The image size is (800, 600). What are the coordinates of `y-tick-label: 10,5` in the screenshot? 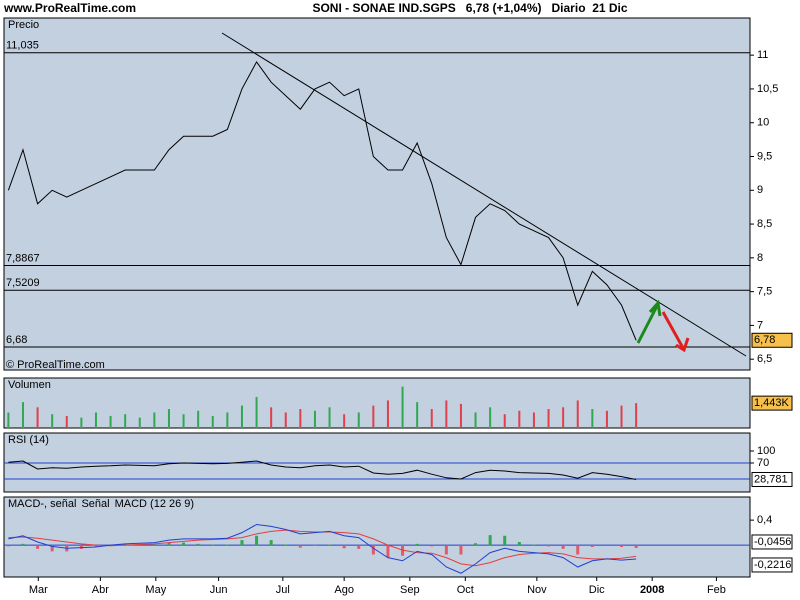 It's located at (767, 89).